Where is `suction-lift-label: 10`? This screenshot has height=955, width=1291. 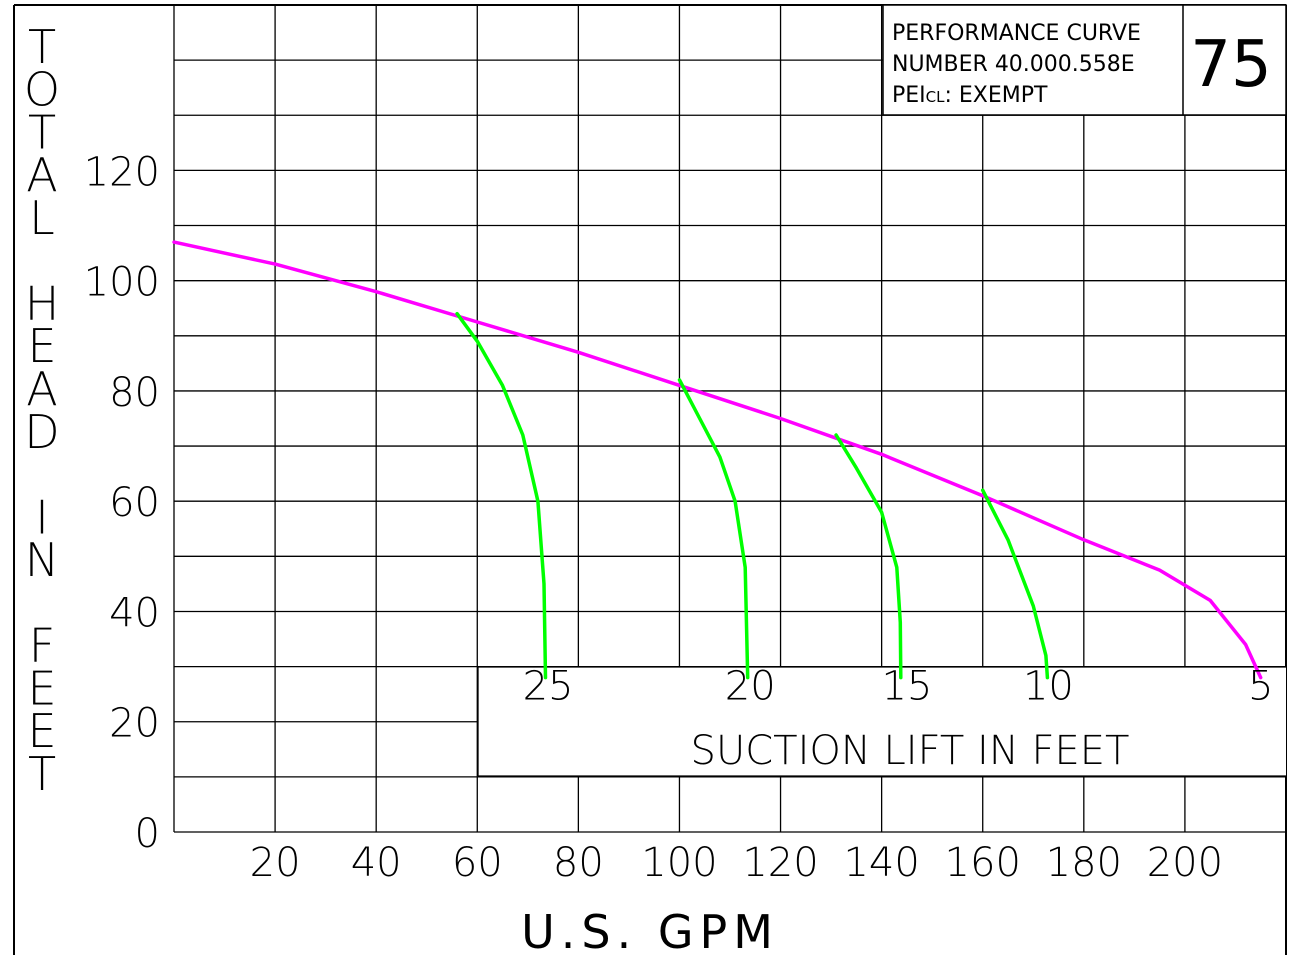
suction-lift-label: 10 is located at coordinates (1048, 687).